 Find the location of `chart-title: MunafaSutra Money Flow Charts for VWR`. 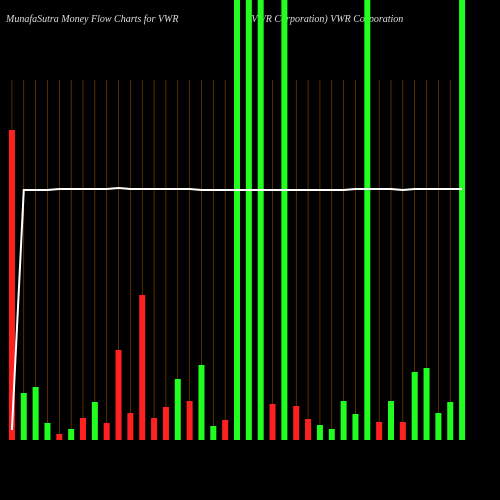

chart-title: MunafaSutra Money Flow Charts for VWR is located at coordinates (92, 19).